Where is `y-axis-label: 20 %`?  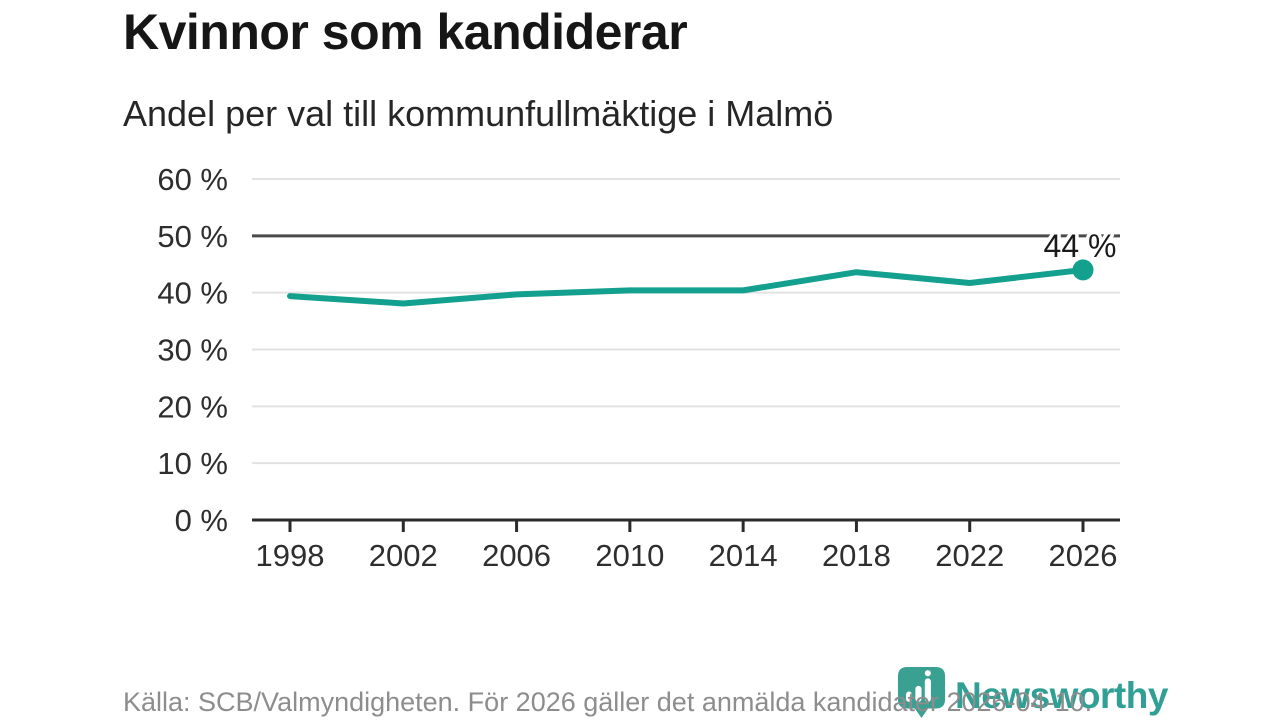 y-axis-label: 20 % is located at coordinates (192, 406).